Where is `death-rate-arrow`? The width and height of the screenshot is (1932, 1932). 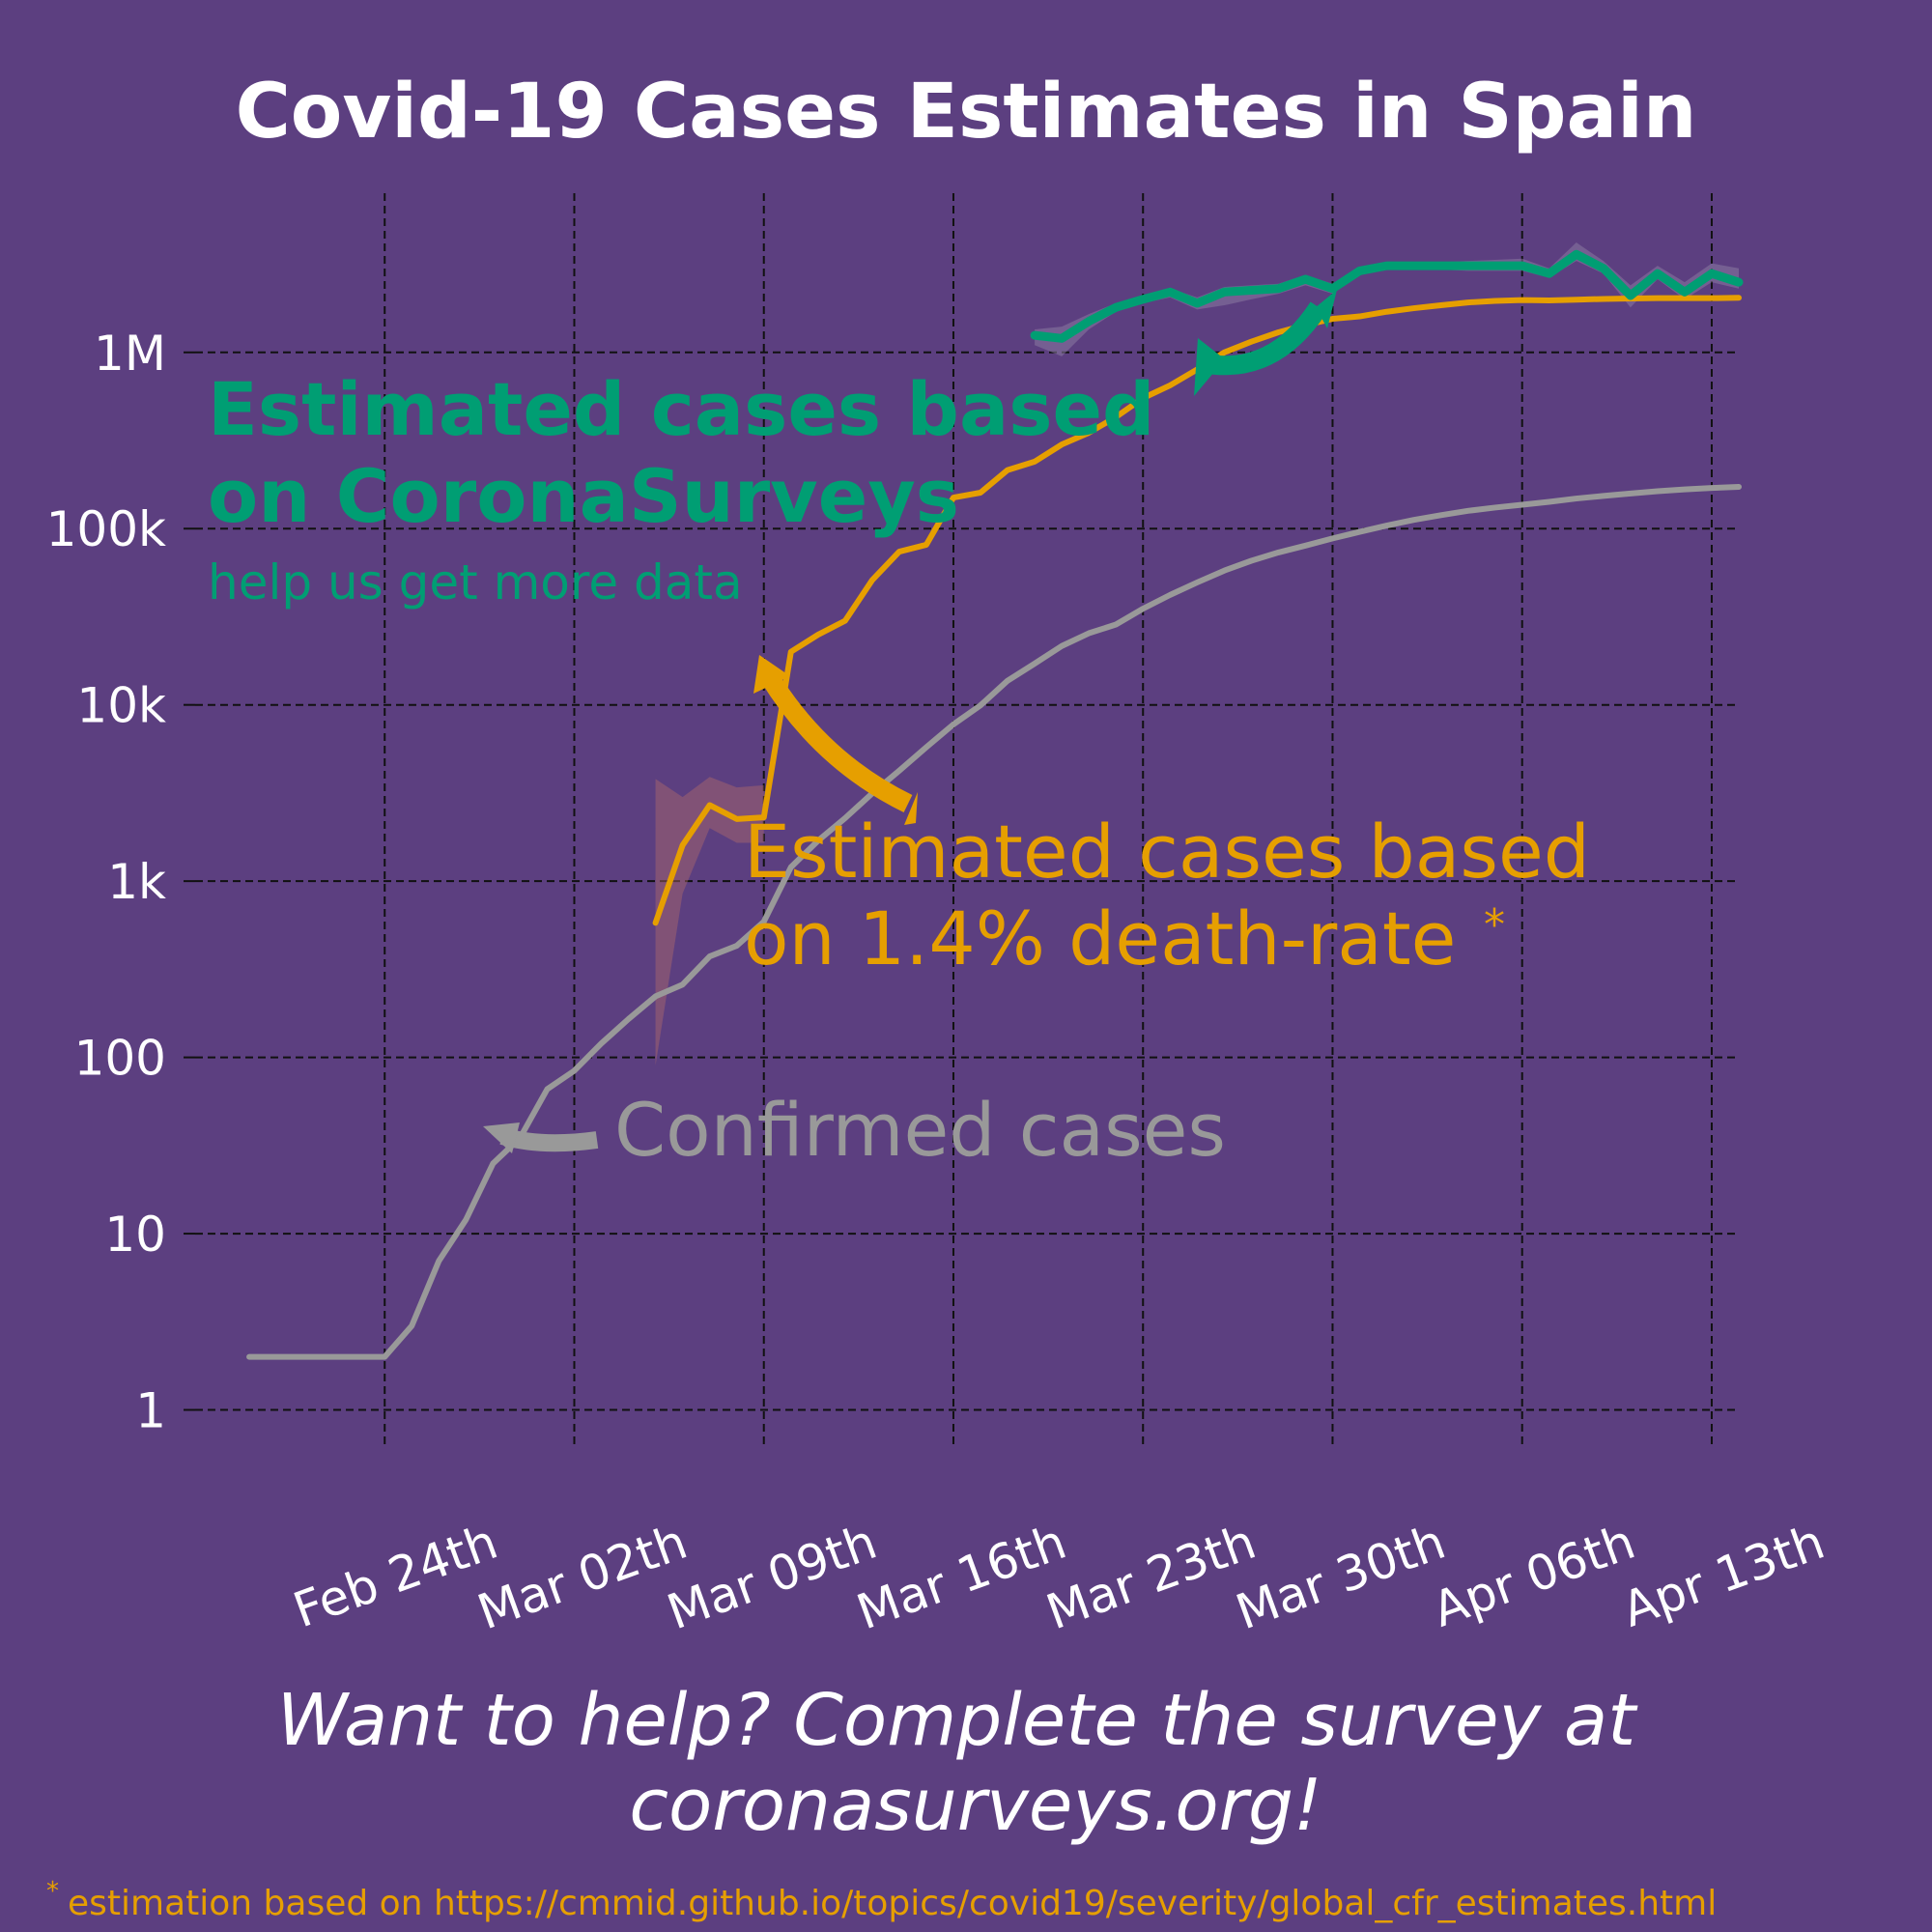
death-rate-arrow is located at coordinates (836, 741).